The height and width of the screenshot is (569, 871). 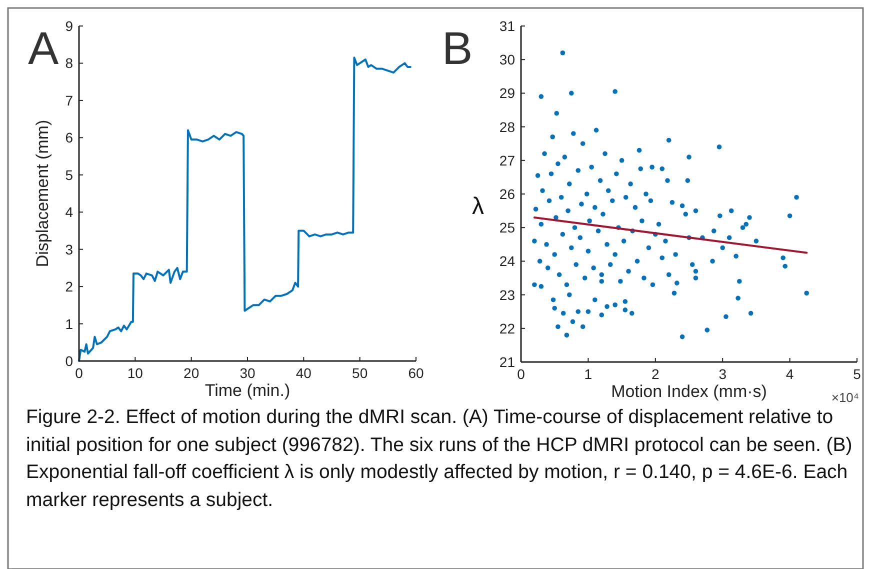 What do you see at coordinates (69, 212) in the screenshot?
I see `y-tick-label: 4` at bounding box center [69, 212].